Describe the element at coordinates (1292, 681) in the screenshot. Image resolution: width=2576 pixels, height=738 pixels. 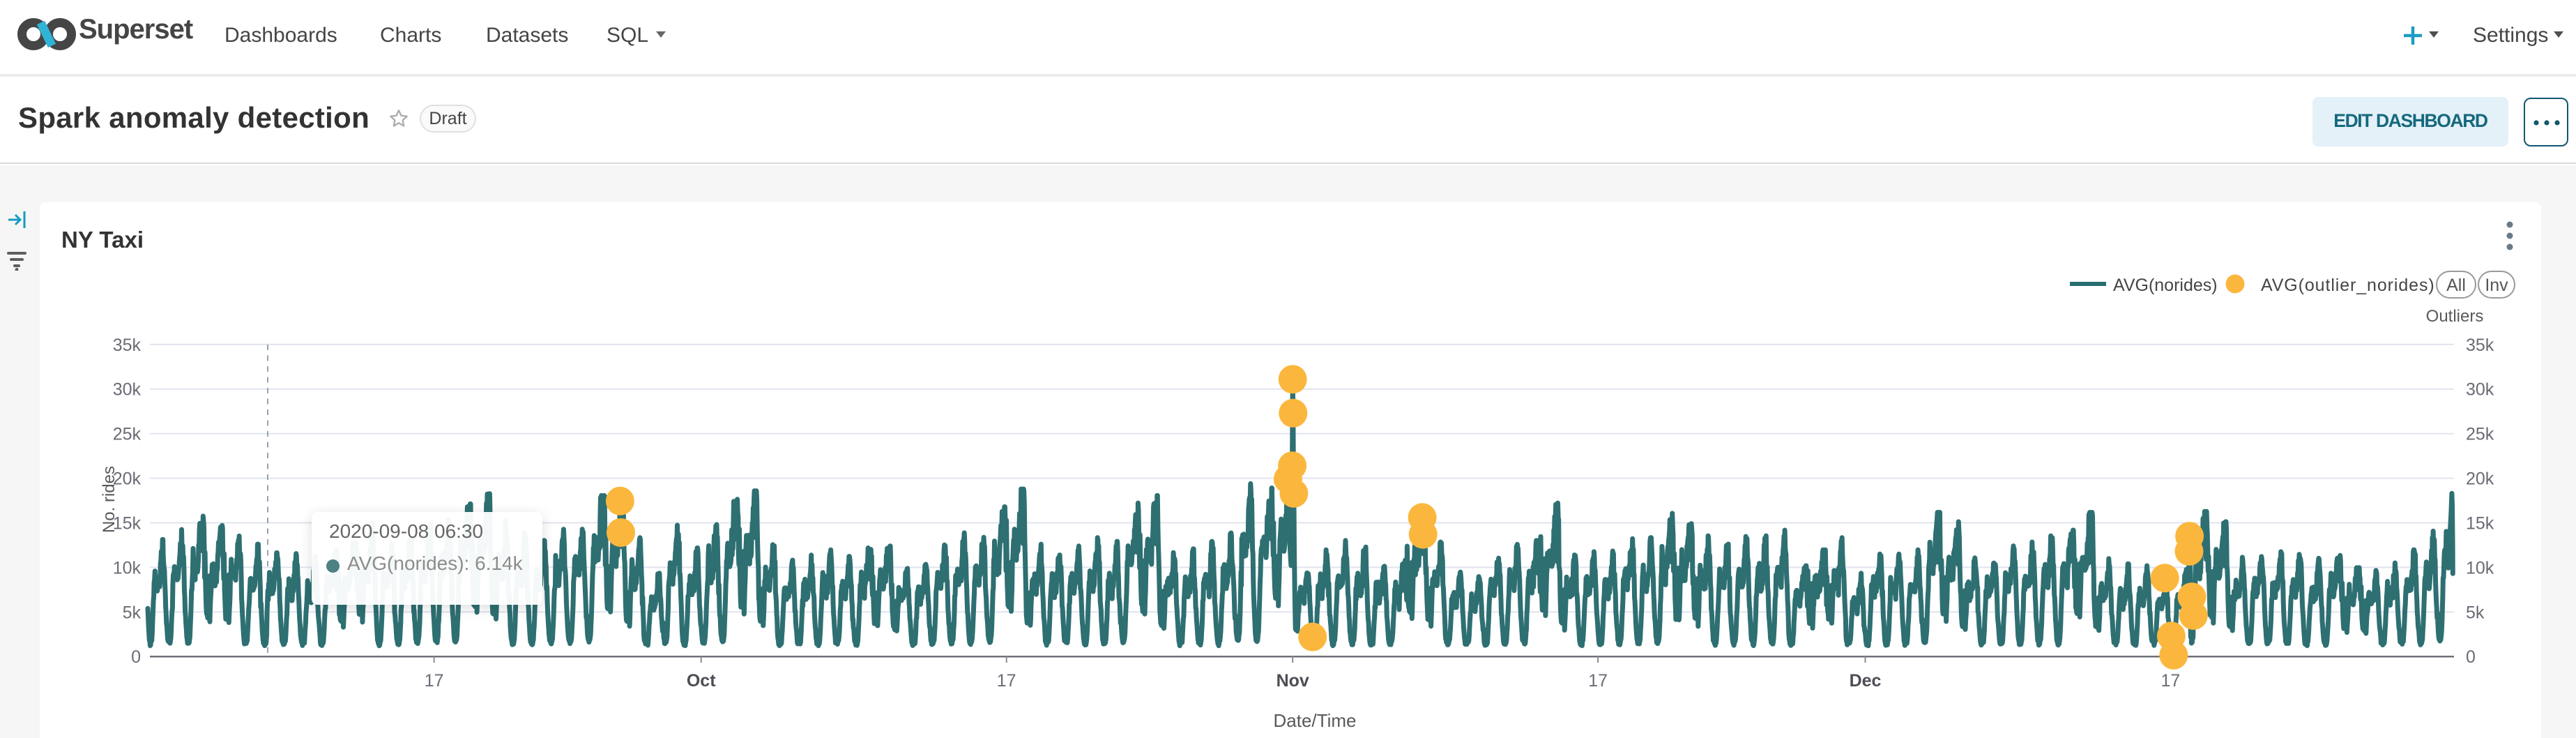
I see `svg-text: Nov` at that location.